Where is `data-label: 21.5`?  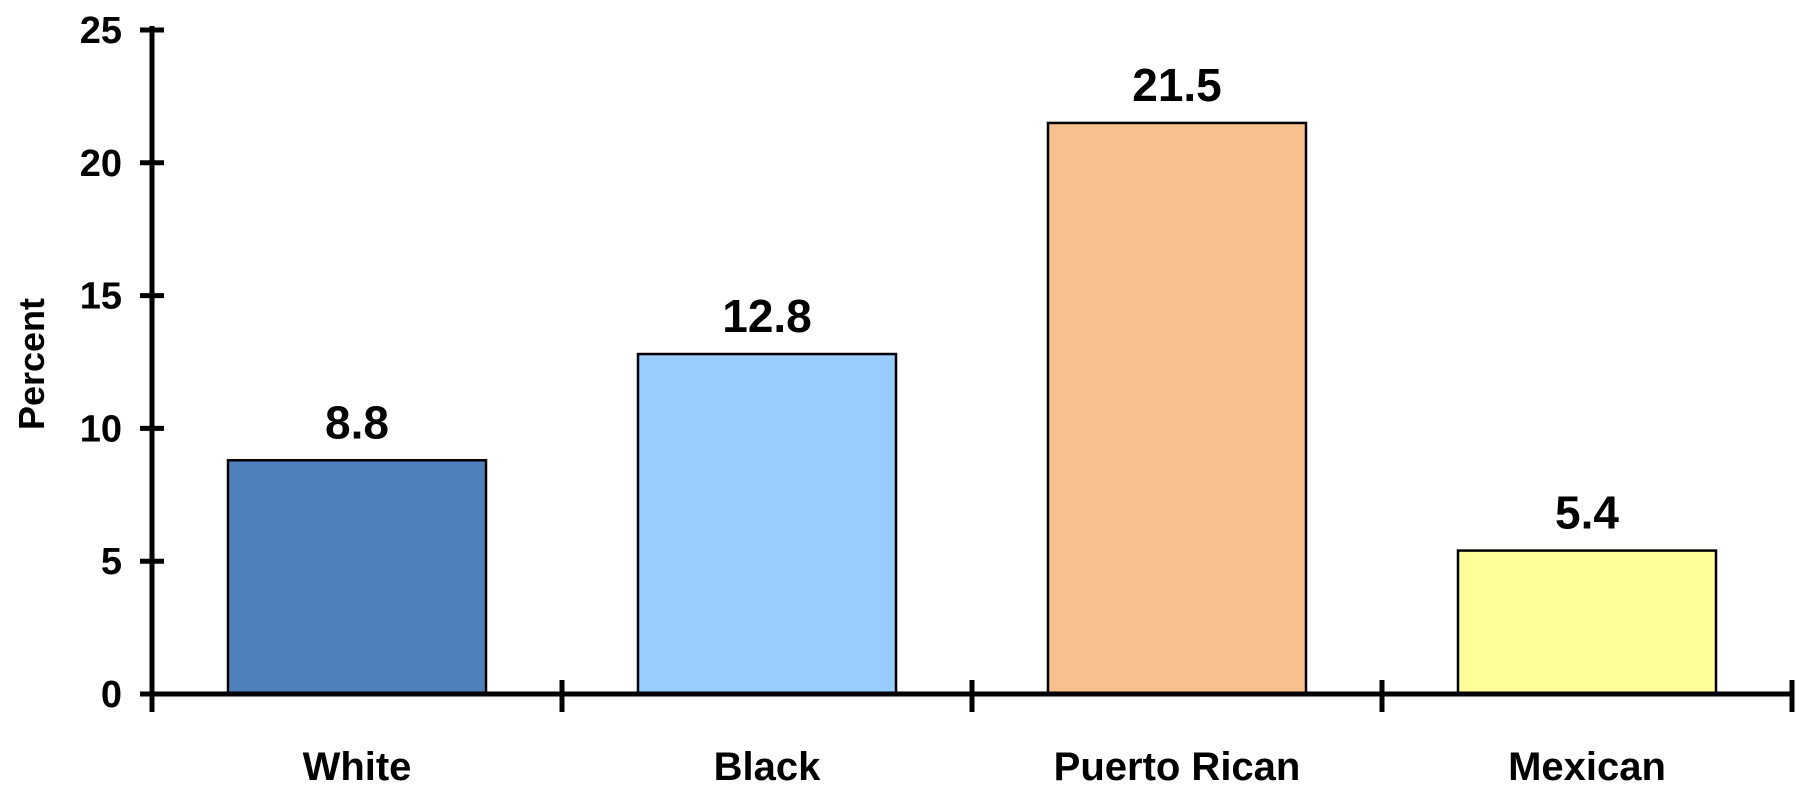 data-label: 21.5 is located at coordinates (1177, 85).